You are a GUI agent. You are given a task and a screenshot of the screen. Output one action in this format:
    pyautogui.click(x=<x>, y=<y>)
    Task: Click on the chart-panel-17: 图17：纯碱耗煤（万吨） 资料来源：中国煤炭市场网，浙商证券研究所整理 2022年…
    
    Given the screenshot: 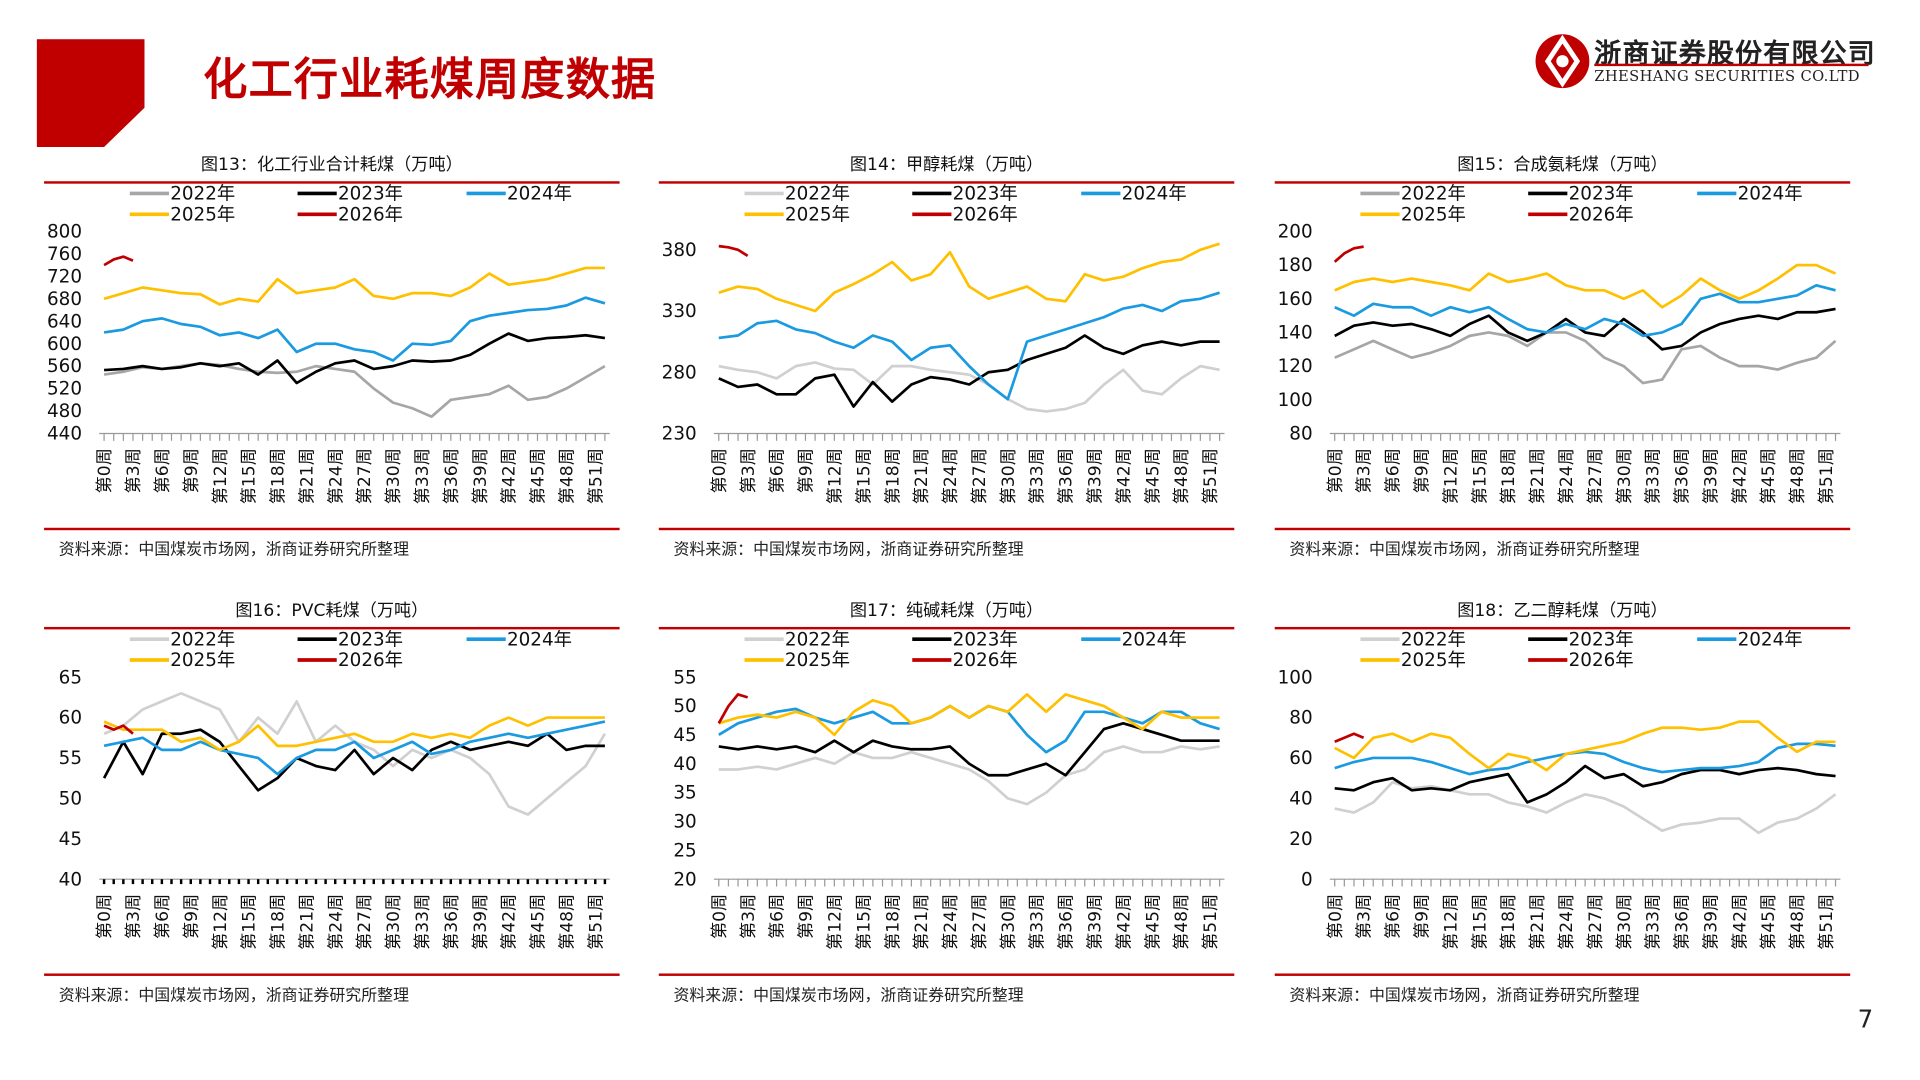 What is the action you would take?
    pyautogui.click(x=946, y=810)
    